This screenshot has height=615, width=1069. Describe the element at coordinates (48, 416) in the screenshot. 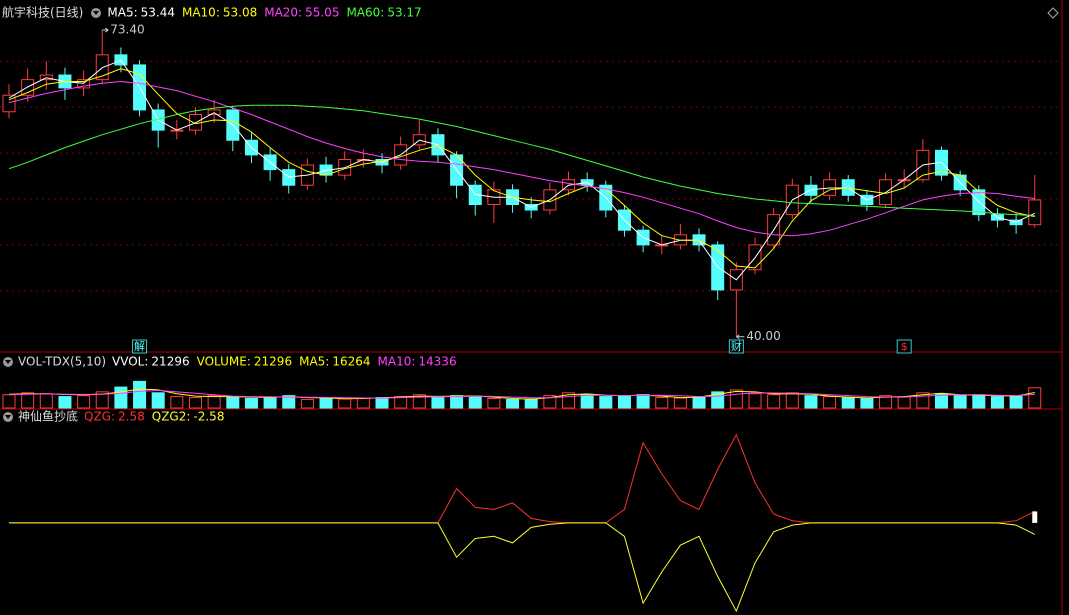

I see `panel-title: 神仙鱼抄底` at that location.